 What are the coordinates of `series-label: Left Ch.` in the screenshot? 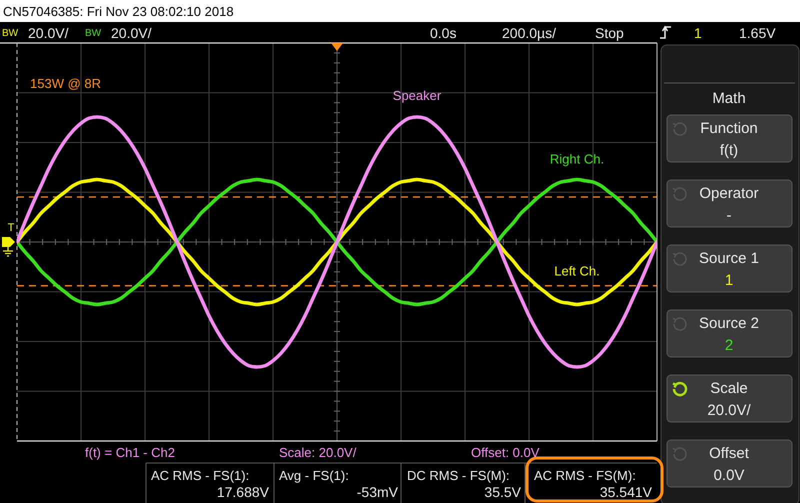 It's located at (577, 270).